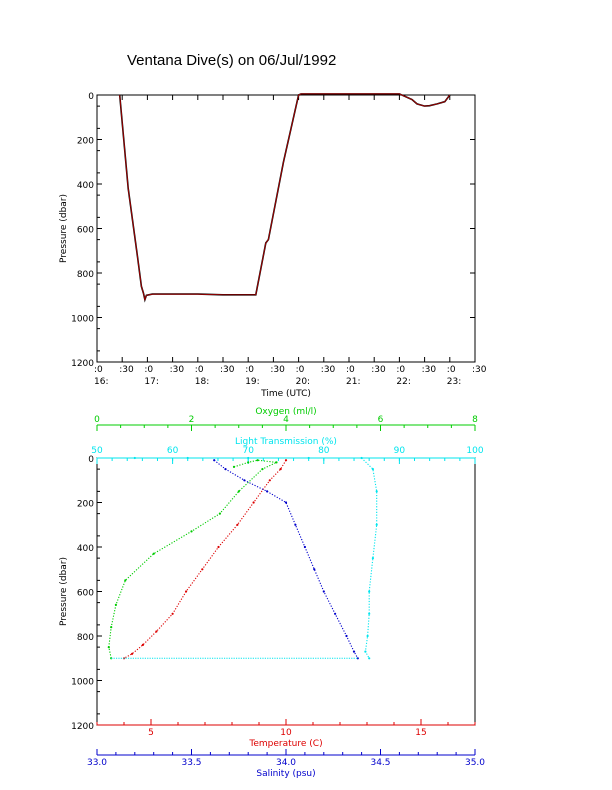 The height and width of the screenshot is (790, 612). Describe the element at coordinates (285, 744) in the screenshot. I see `temperature-axis-label: Temperature (C)` at that location.